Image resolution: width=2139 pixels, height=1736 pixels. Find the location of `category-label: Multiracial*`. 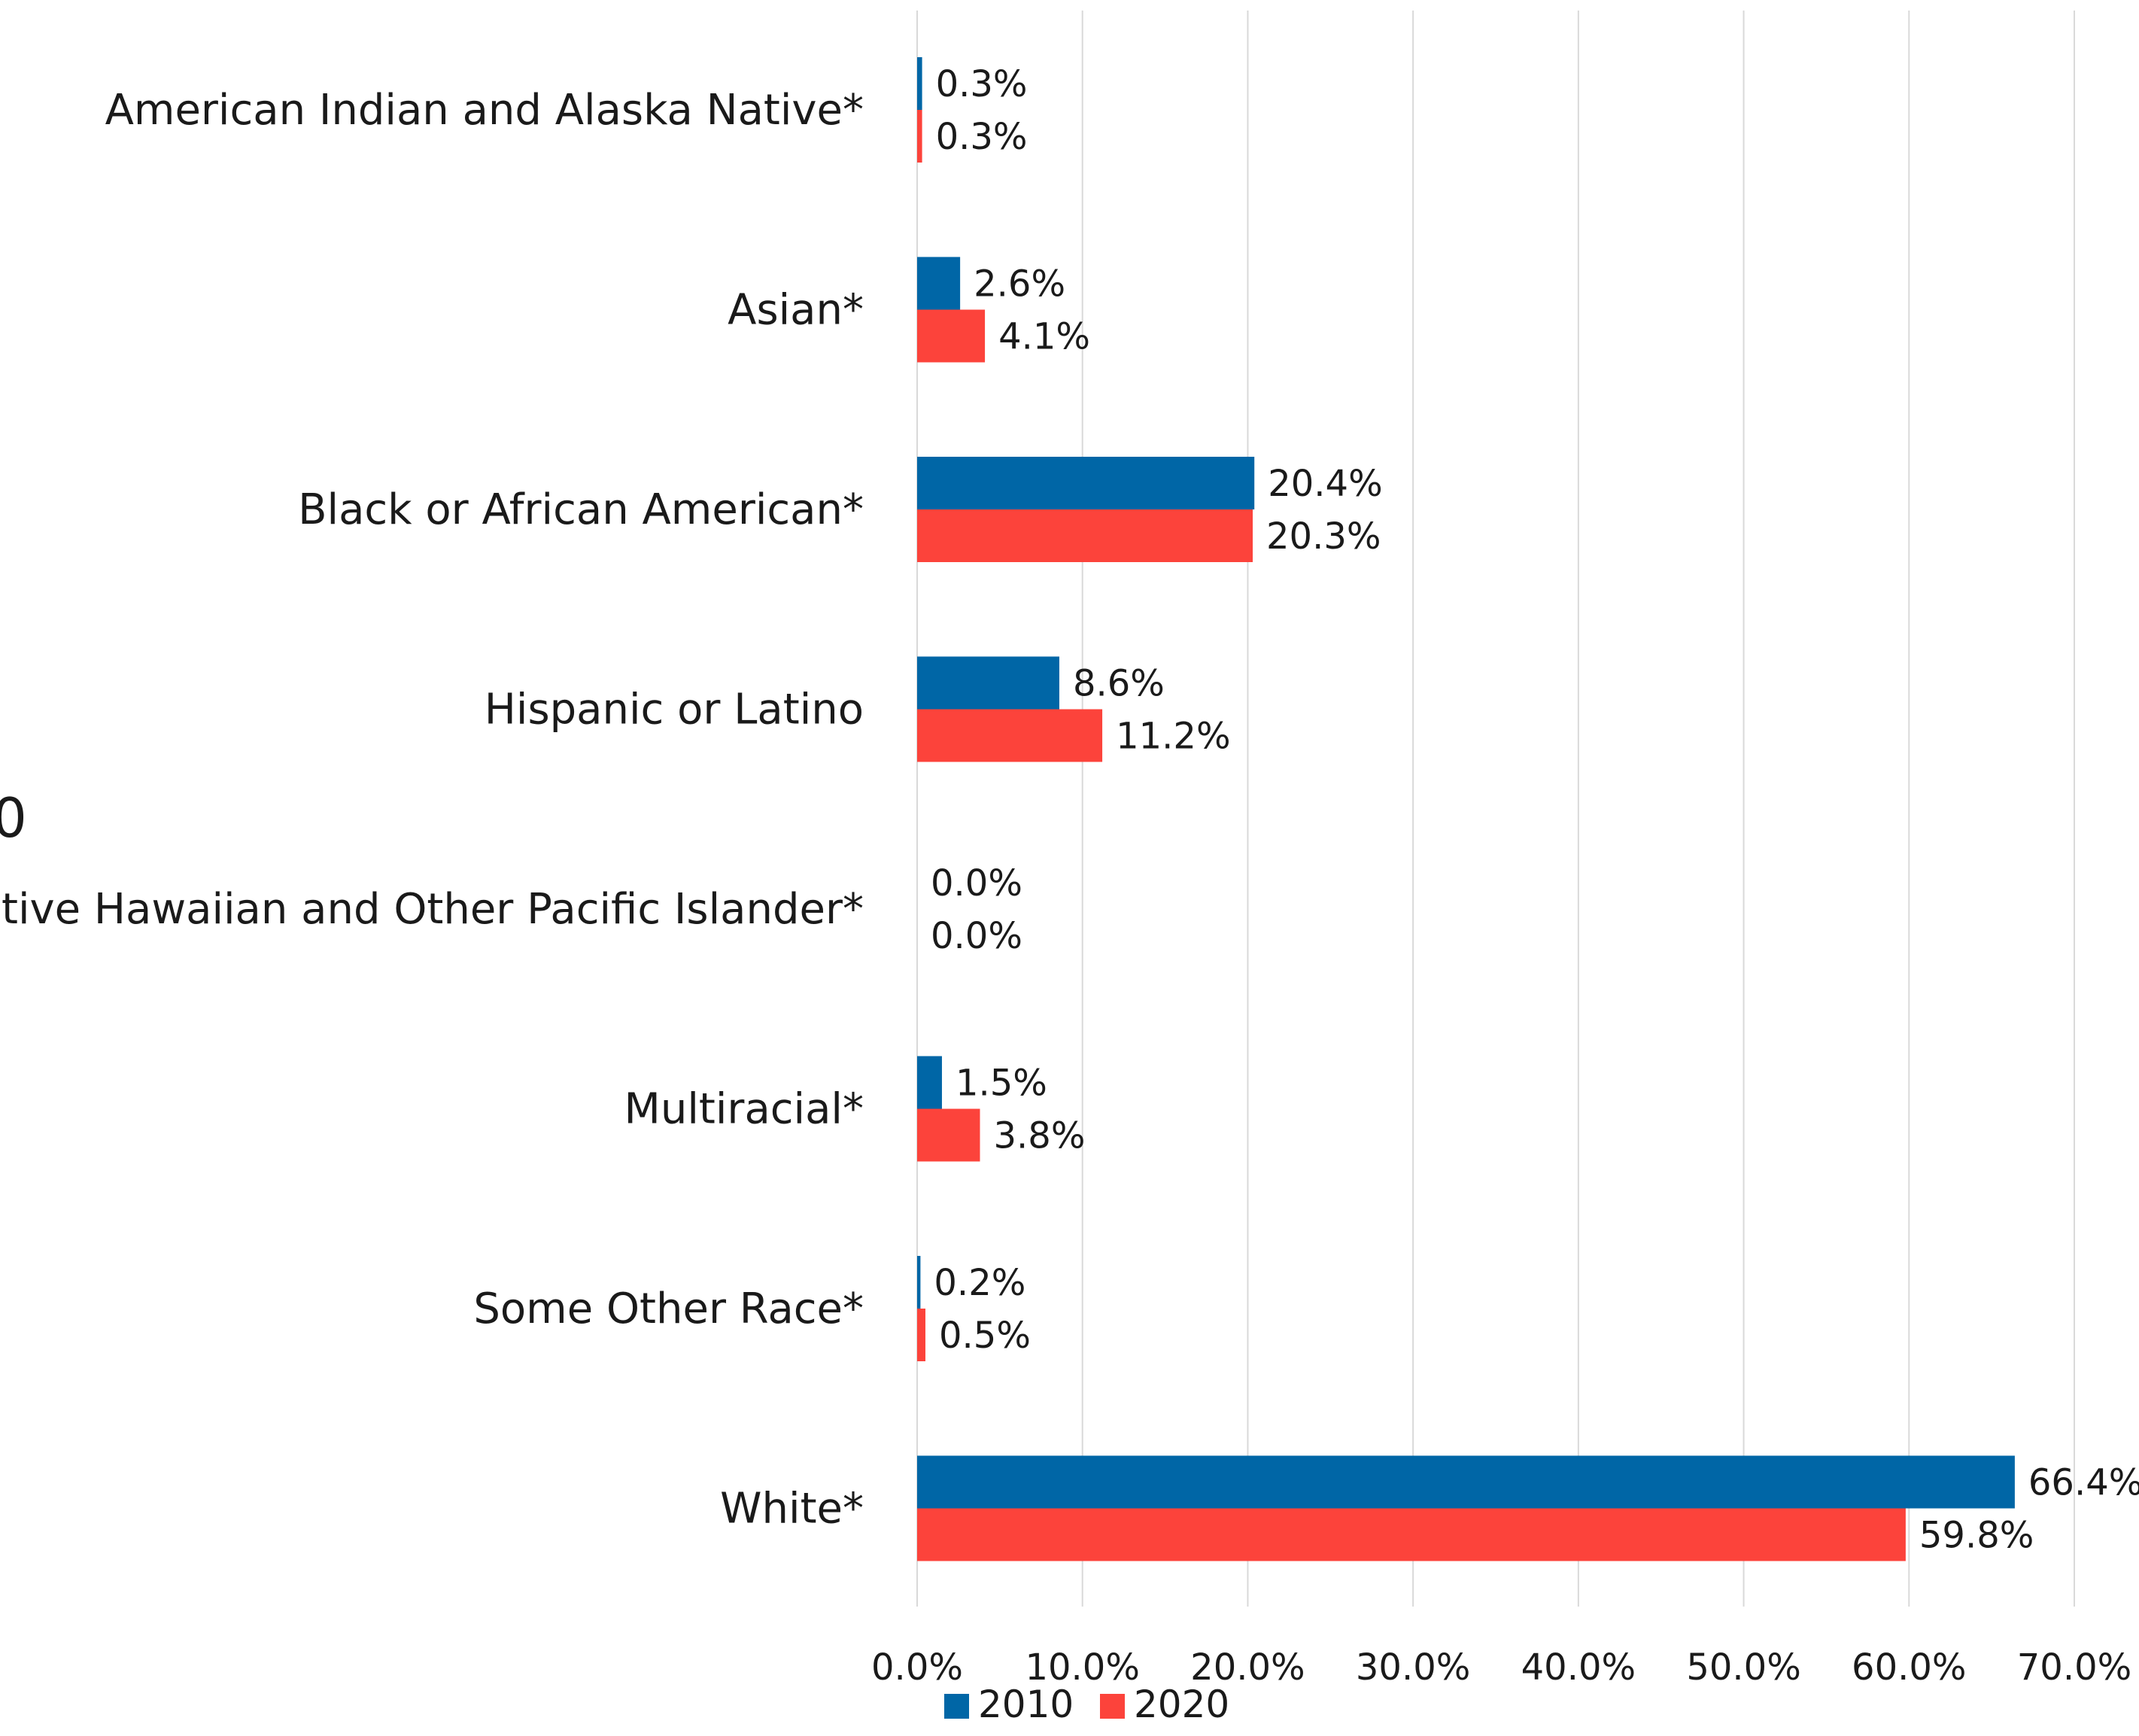

category-label: Multiracial* is located at coordinates (744, 1109).